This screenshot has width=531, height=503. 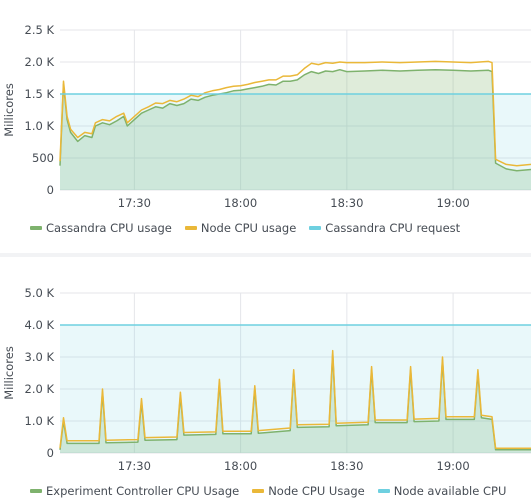 What do you see at coordinates (265, 255) in the screenshot?
I see `panel-divider` at bounding box center [265, 255].